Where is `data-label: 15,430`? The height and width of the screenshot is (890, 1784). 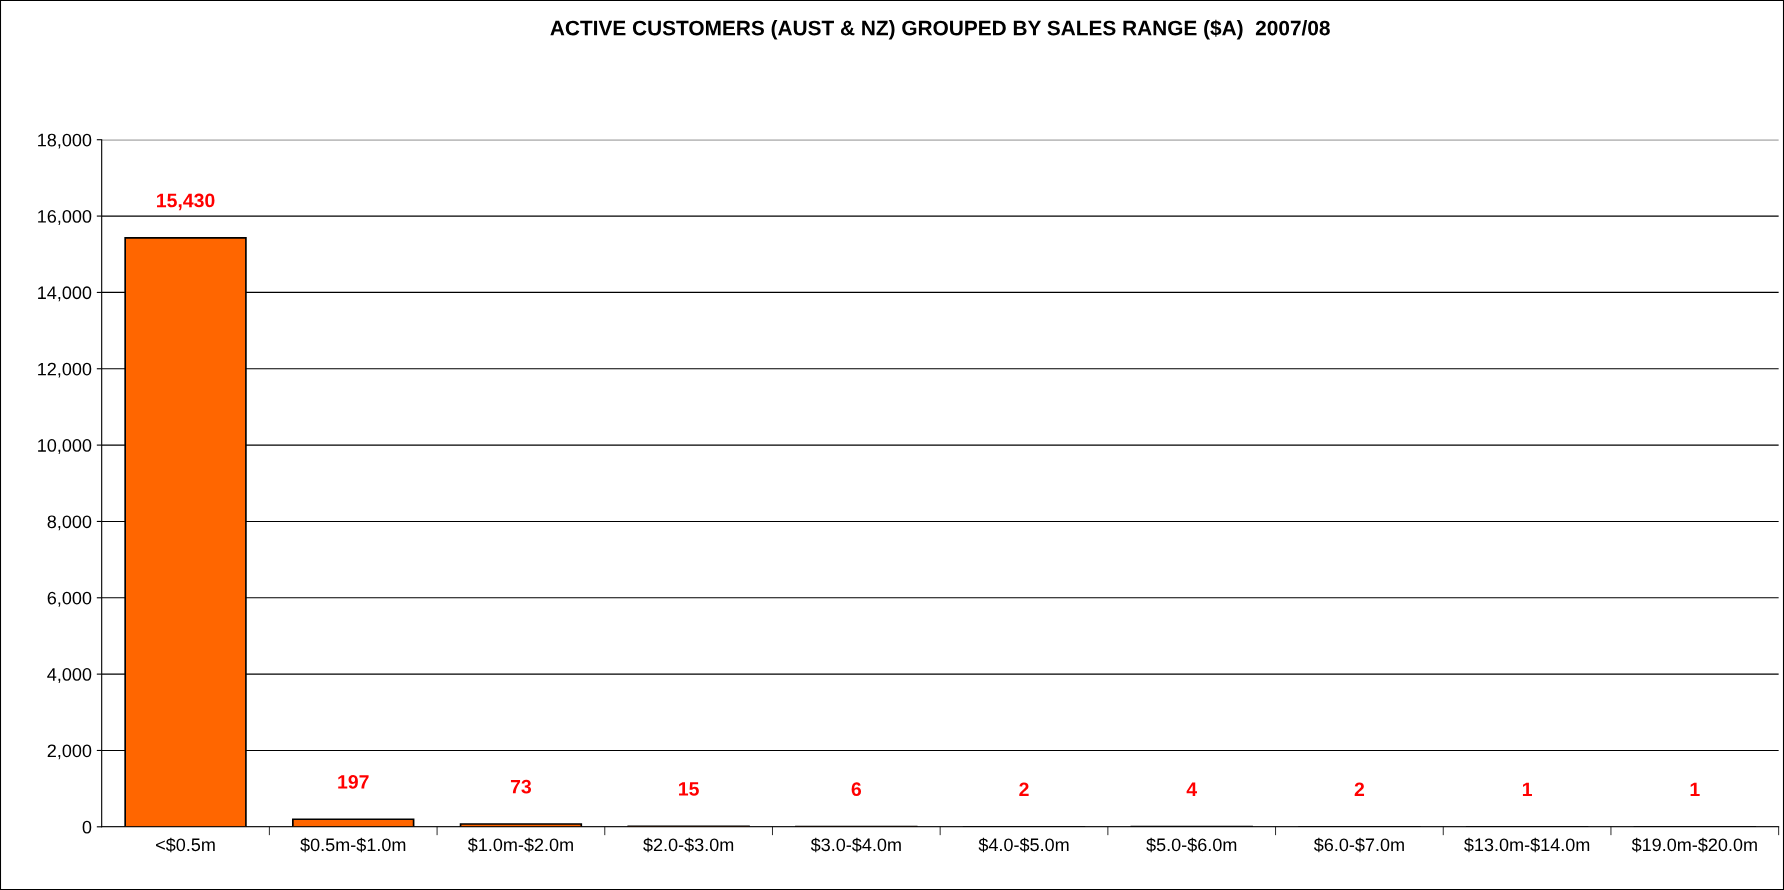 data-label: 15,430 is located at coordinates (186, 202).